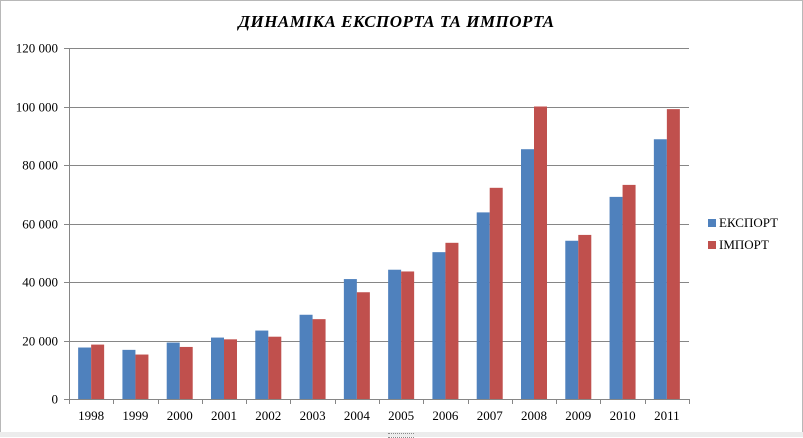 This screenshot has width=803, height=438. What do you see at coordinates (673, 254) in the screenshot?
I see `bar-import-2011` at bounding box center [673, 254].